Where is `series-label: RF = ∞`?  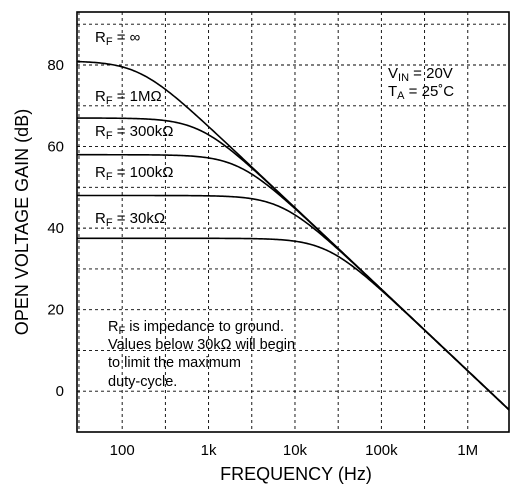 series-label: RF = ∞ is located at coordinates (118, 38).